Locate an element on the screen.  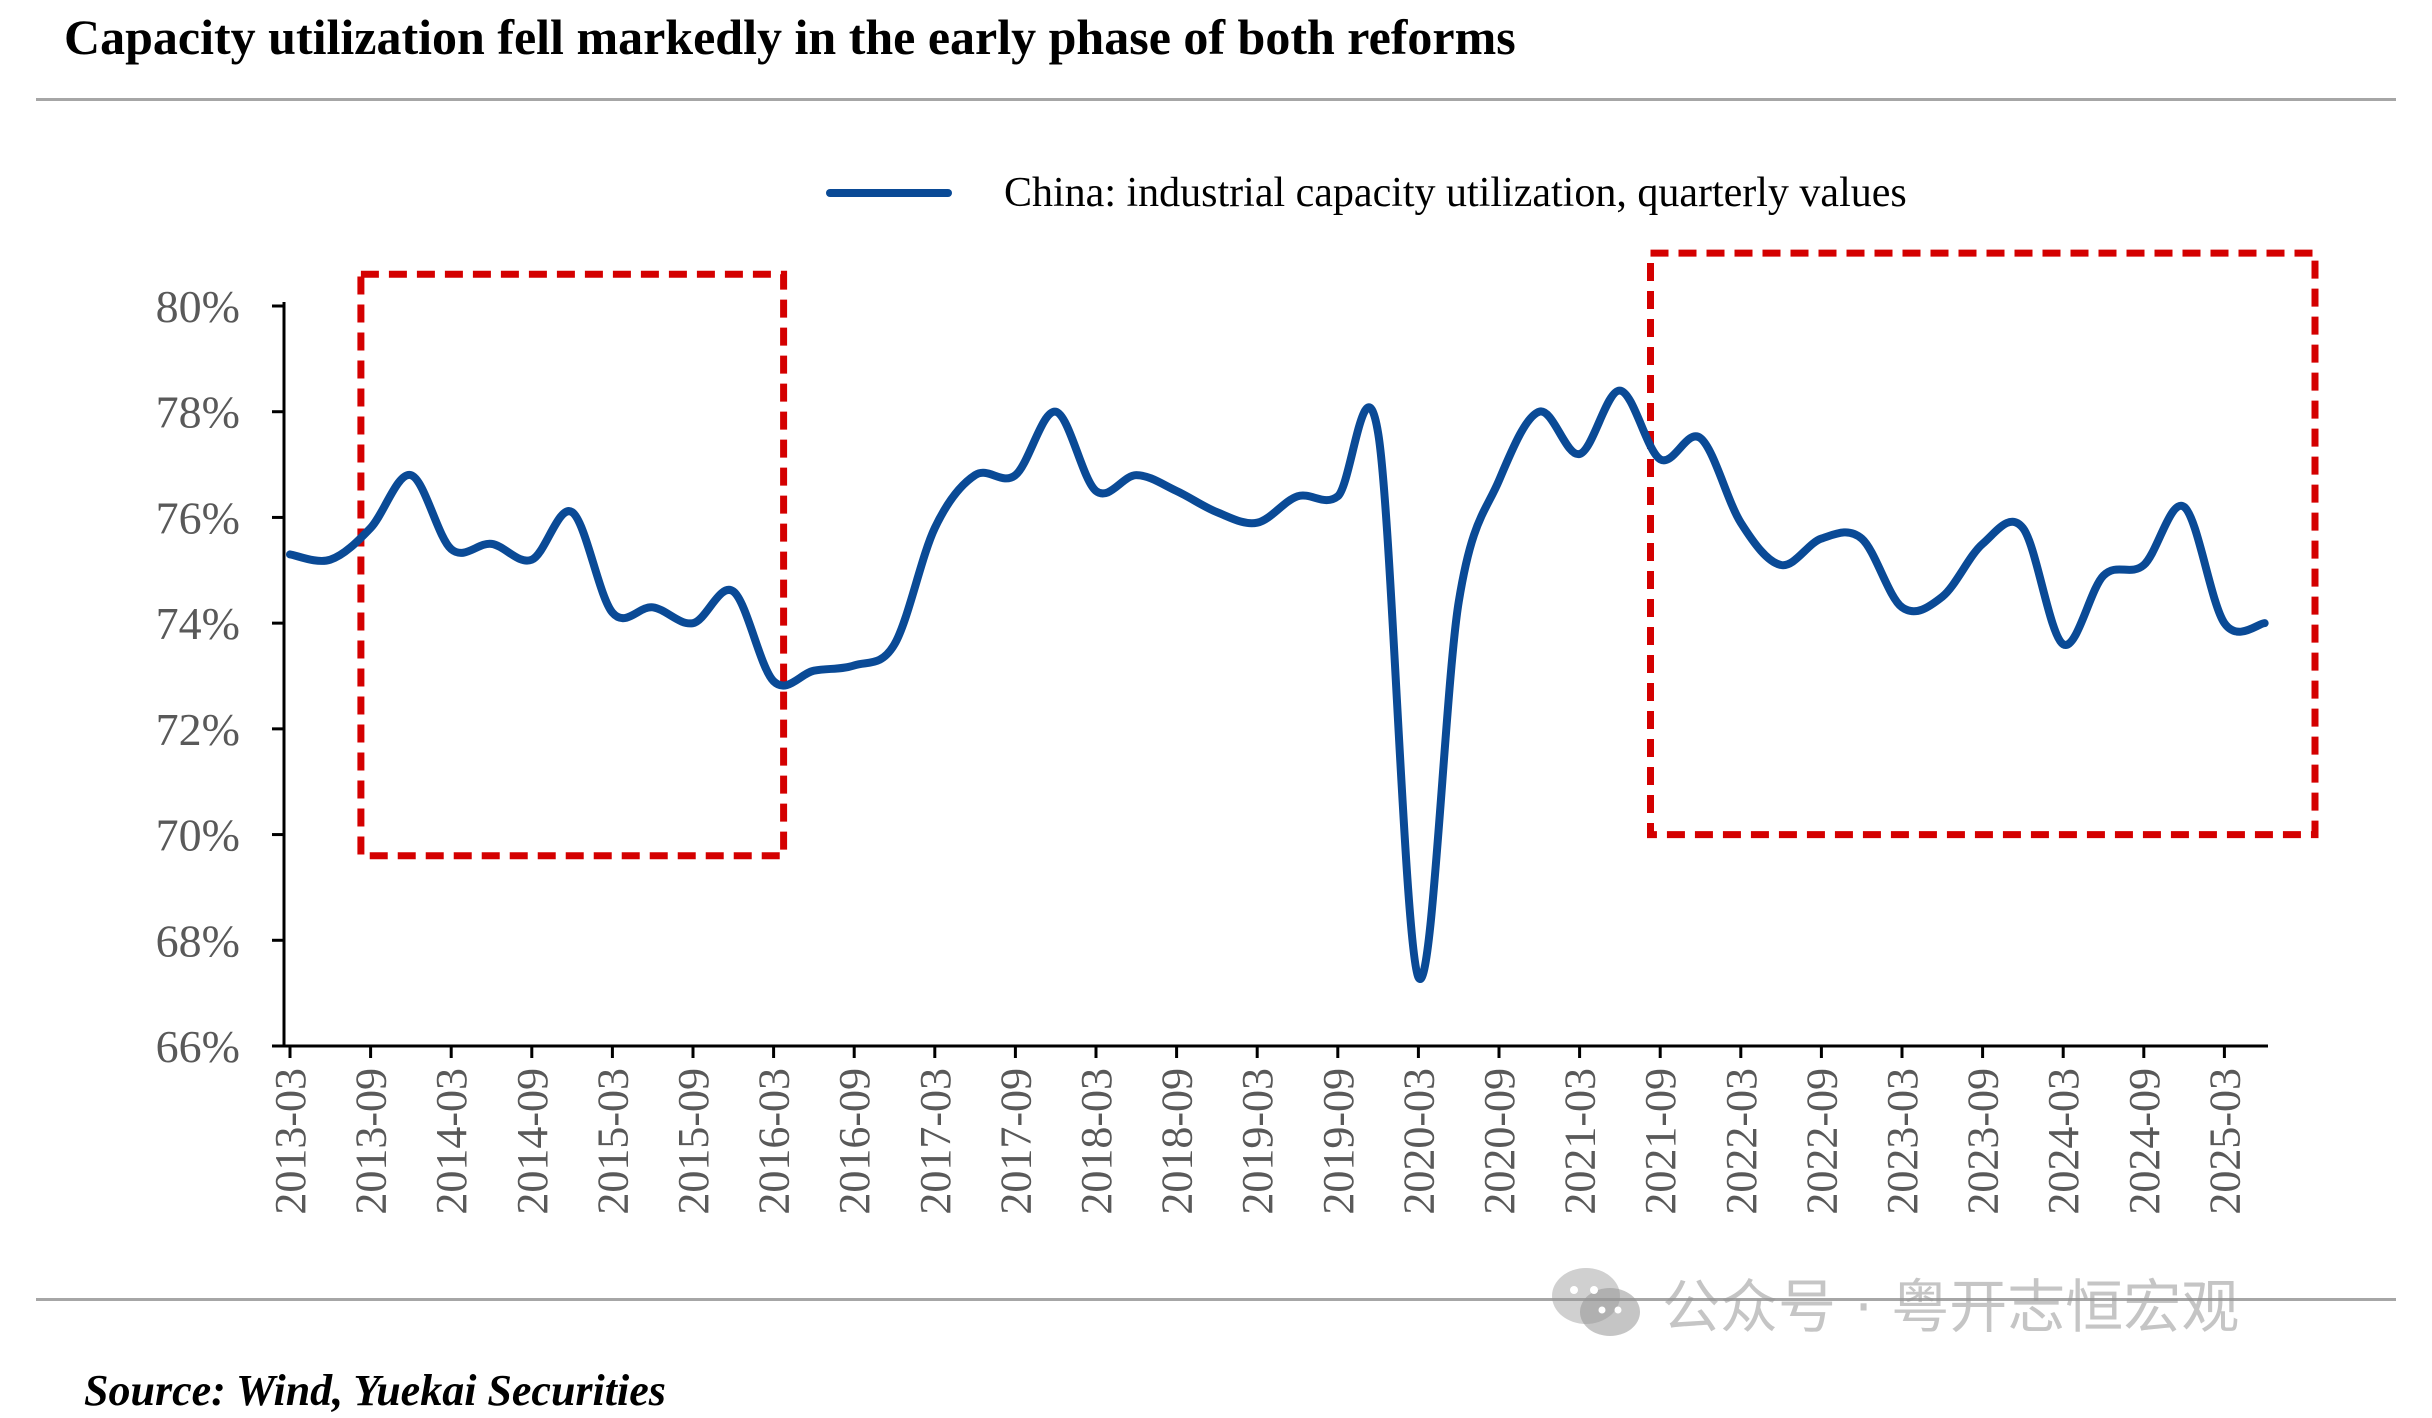
x-tick-label: 2015-09 is located at coordinates (693, 1141).